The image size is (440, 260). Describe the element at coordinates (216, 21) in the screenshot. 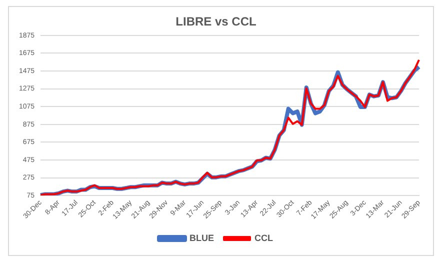

I see `chart-title: LIBRE vs CCL` at that location.